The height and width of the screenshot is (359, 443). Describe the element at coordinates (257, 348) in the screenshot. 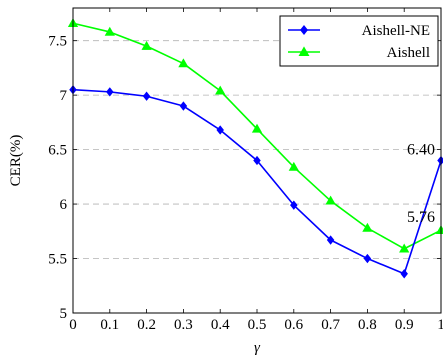

I see `x-axis-label: γ` at that location.